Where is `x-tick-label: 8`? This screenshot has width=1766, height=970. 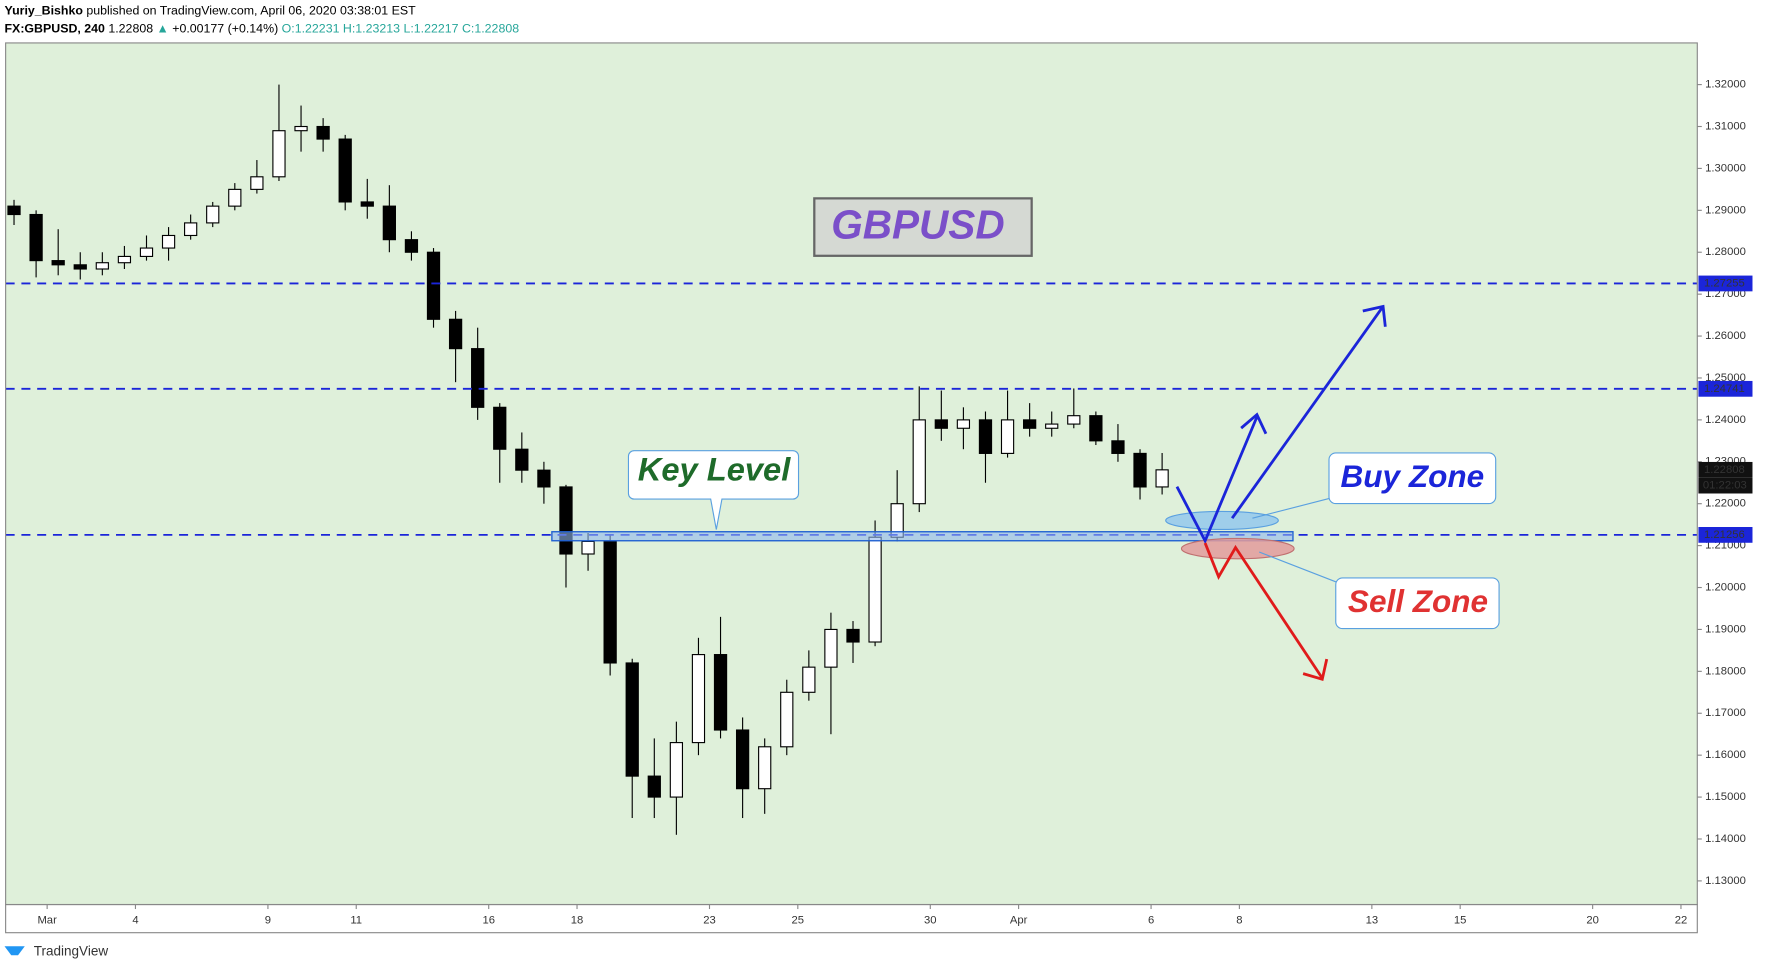 x-tick-label: 8 is located at coordinates (1239, 920).